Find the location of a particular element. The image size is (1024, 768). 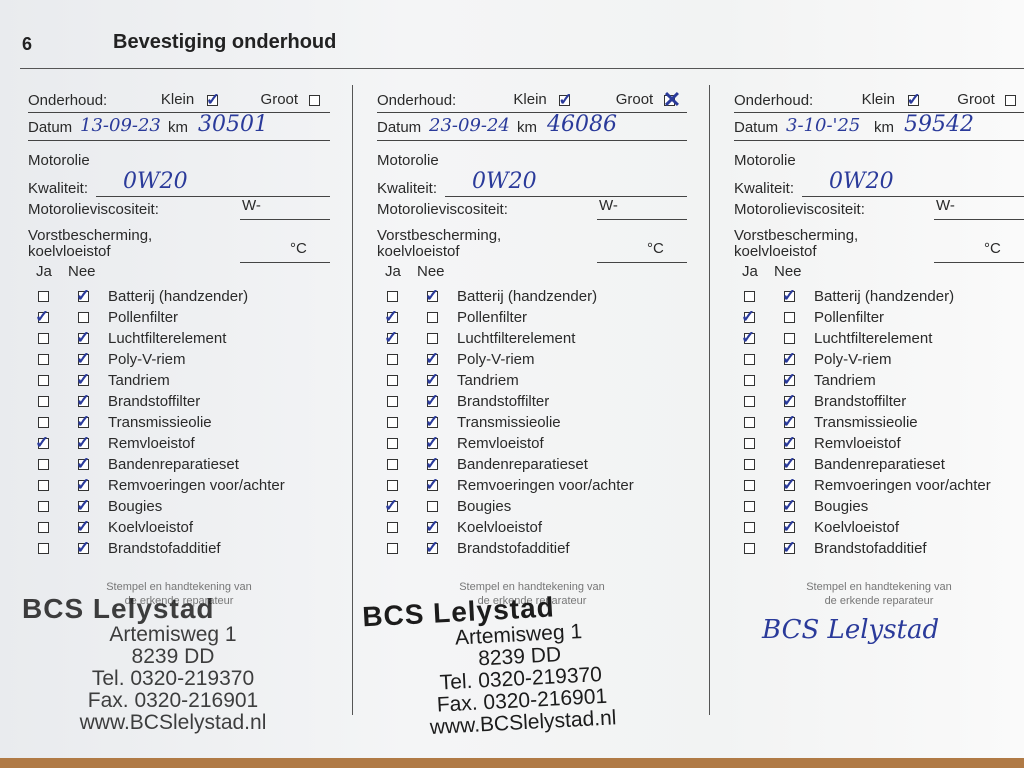

datum-value: 23-09-24 is located at coordinates (469, 125).